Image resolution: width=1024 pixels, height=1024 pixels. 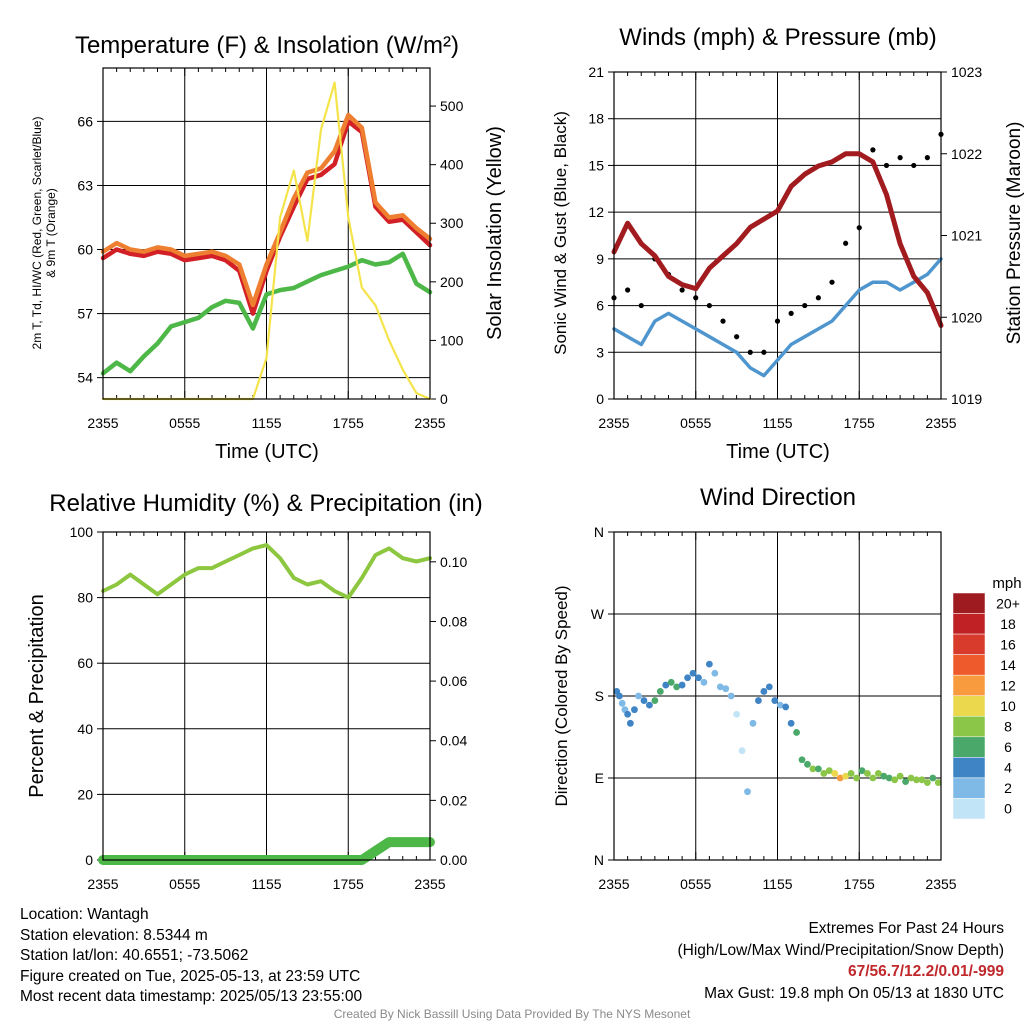 I want to click on temp-ylabel-right: Solar Insolation (Yellow), so click(x=495, y=233).